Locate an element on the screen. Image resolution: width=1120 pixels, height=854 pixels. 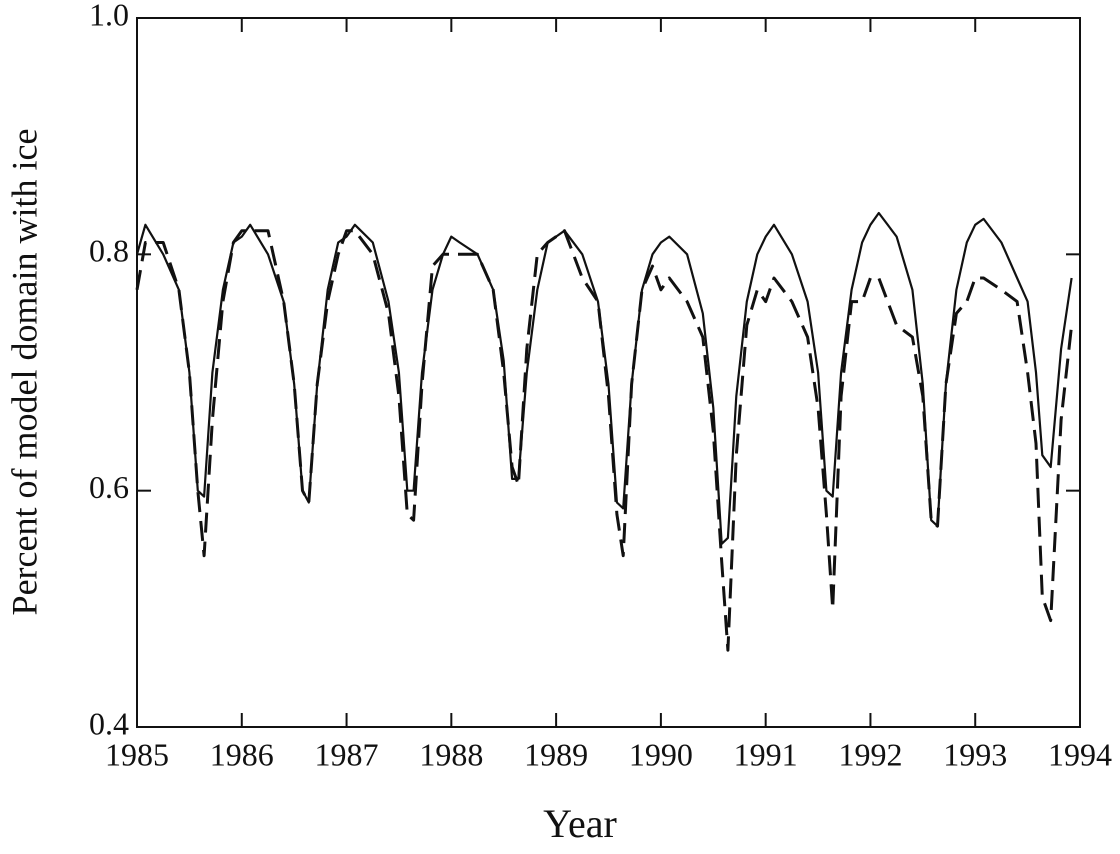
x-tick-label: 1985 is located at coordinates (137, 754).